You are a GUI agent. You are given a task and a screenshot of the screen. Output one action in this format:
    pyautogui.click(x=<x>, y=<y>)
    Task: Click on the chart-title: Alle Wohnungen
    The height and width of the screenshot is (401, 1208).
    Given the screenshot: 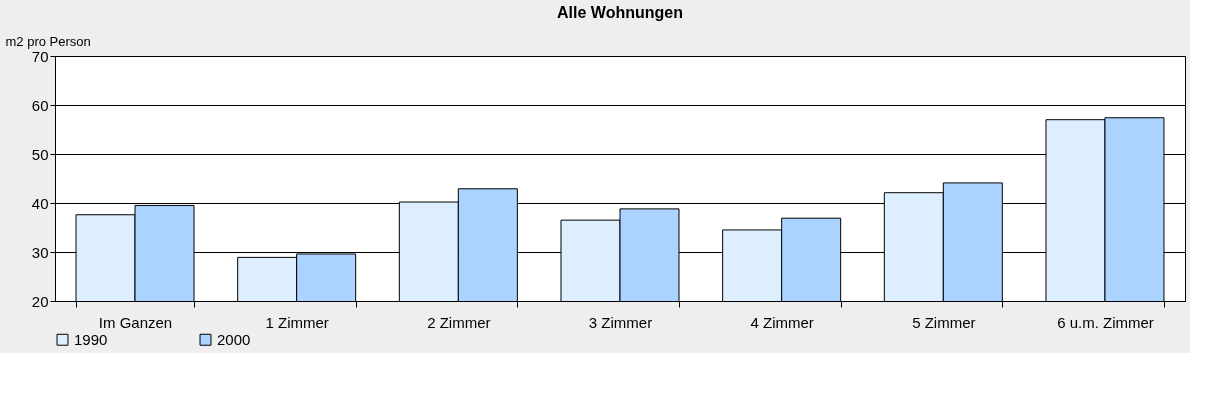 What is the action you would take?
    pyautogui.click(x=620, y=12)
    